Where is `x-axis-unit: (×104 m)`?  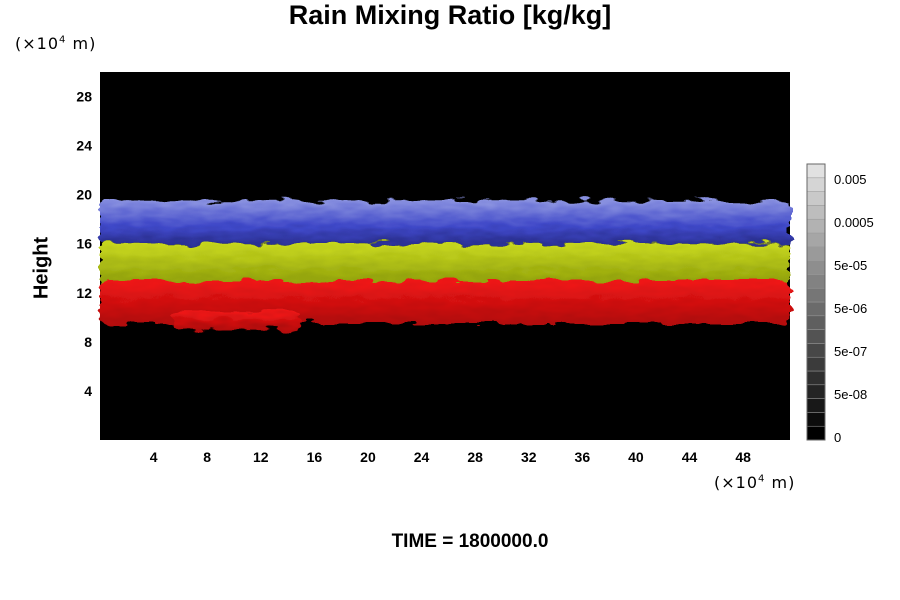
x-axis-unit: (×104 m) is located at coordinates (755, 482).